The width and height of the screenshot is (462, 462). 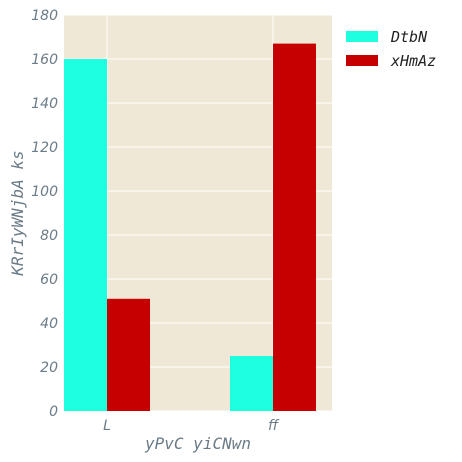 What do you see at coordinates (17, 213) in the screenshot?
I see `y-axis-label: KRrIyWNjbA ks` at bounding box center [17, 213].